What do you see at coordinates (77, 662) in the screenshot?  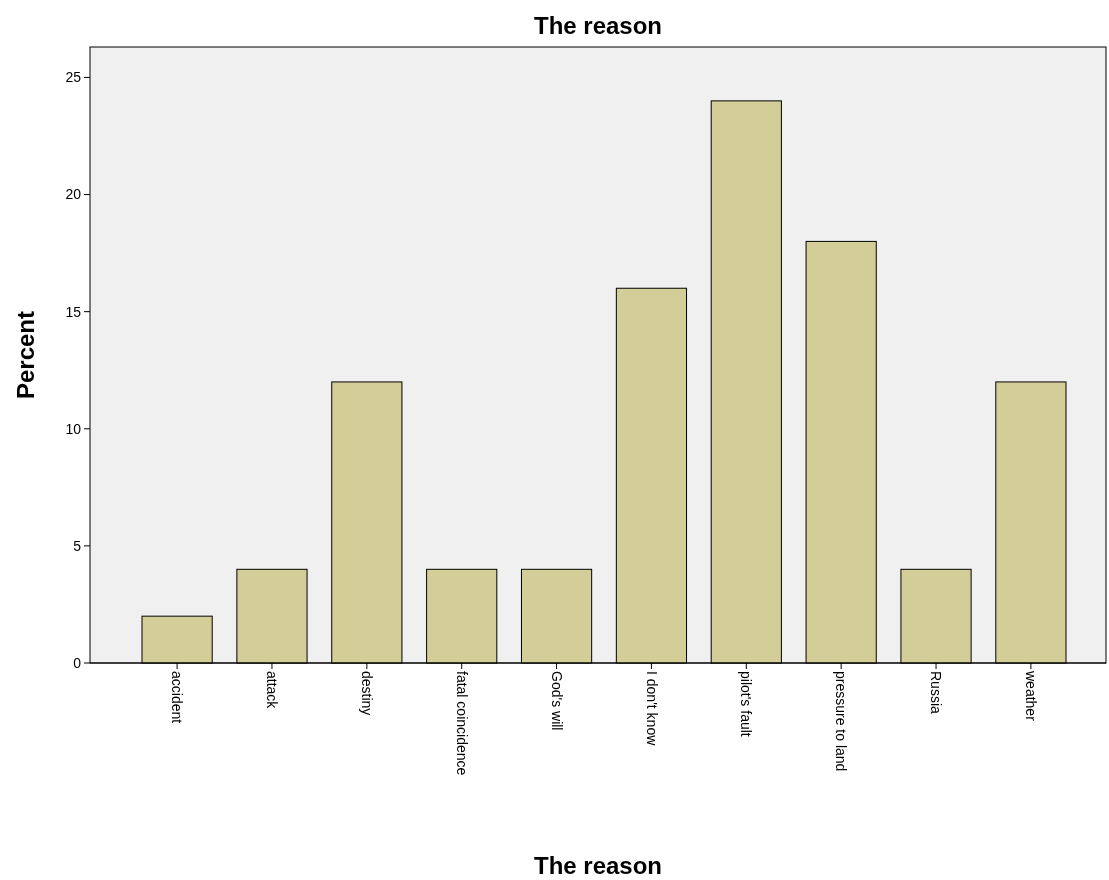 I see `y-tick-label: 0` at bounding box center [77, 662].